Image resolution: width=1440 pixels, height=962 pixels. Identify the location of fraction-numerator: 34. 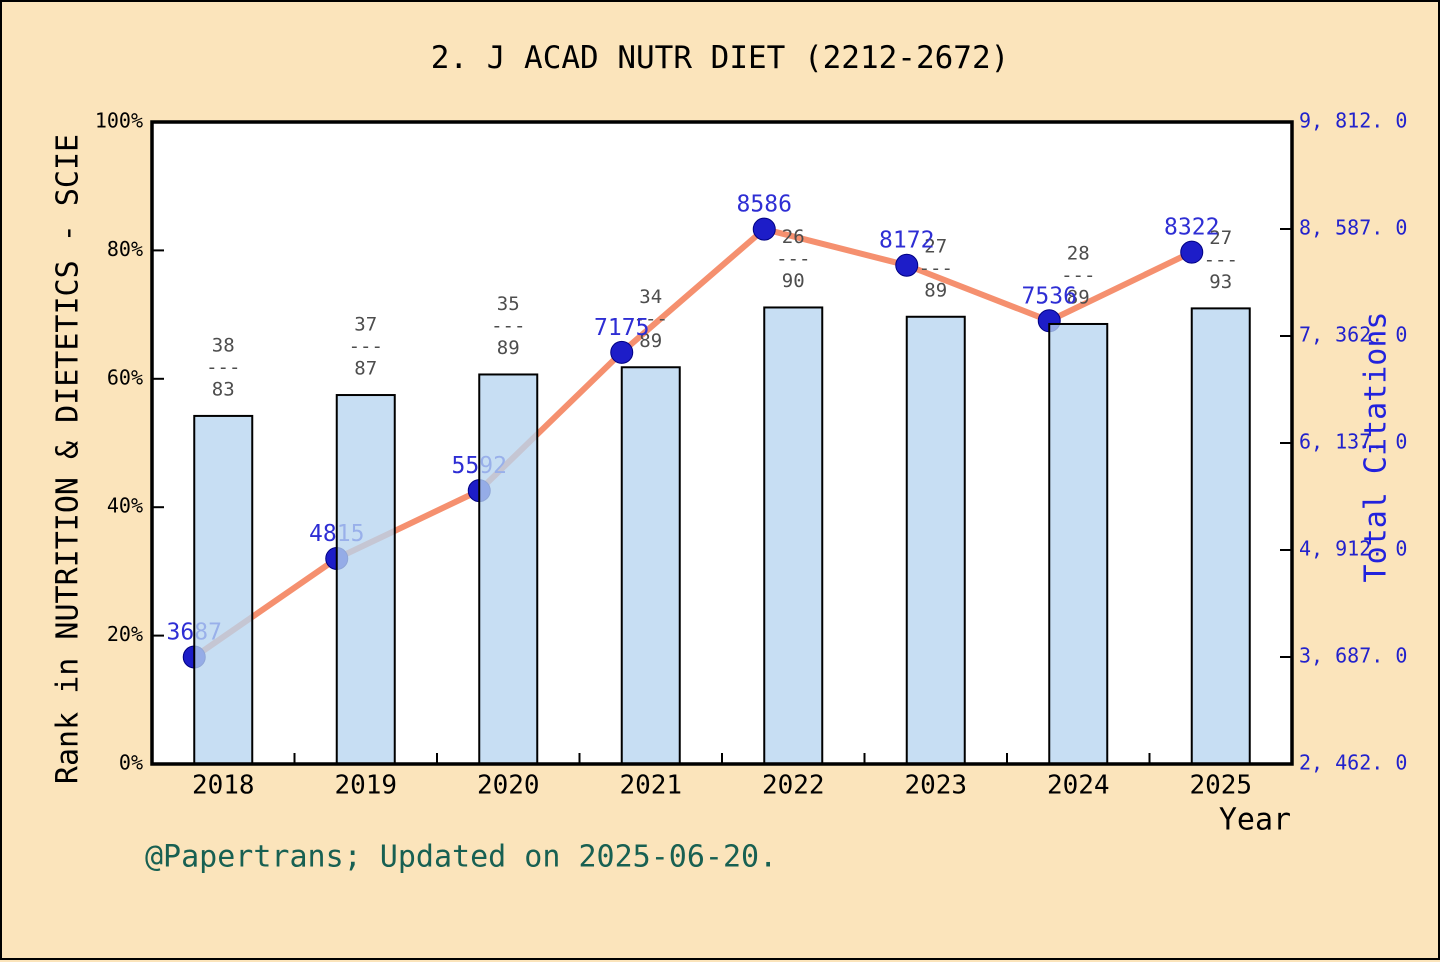
(650, 297).